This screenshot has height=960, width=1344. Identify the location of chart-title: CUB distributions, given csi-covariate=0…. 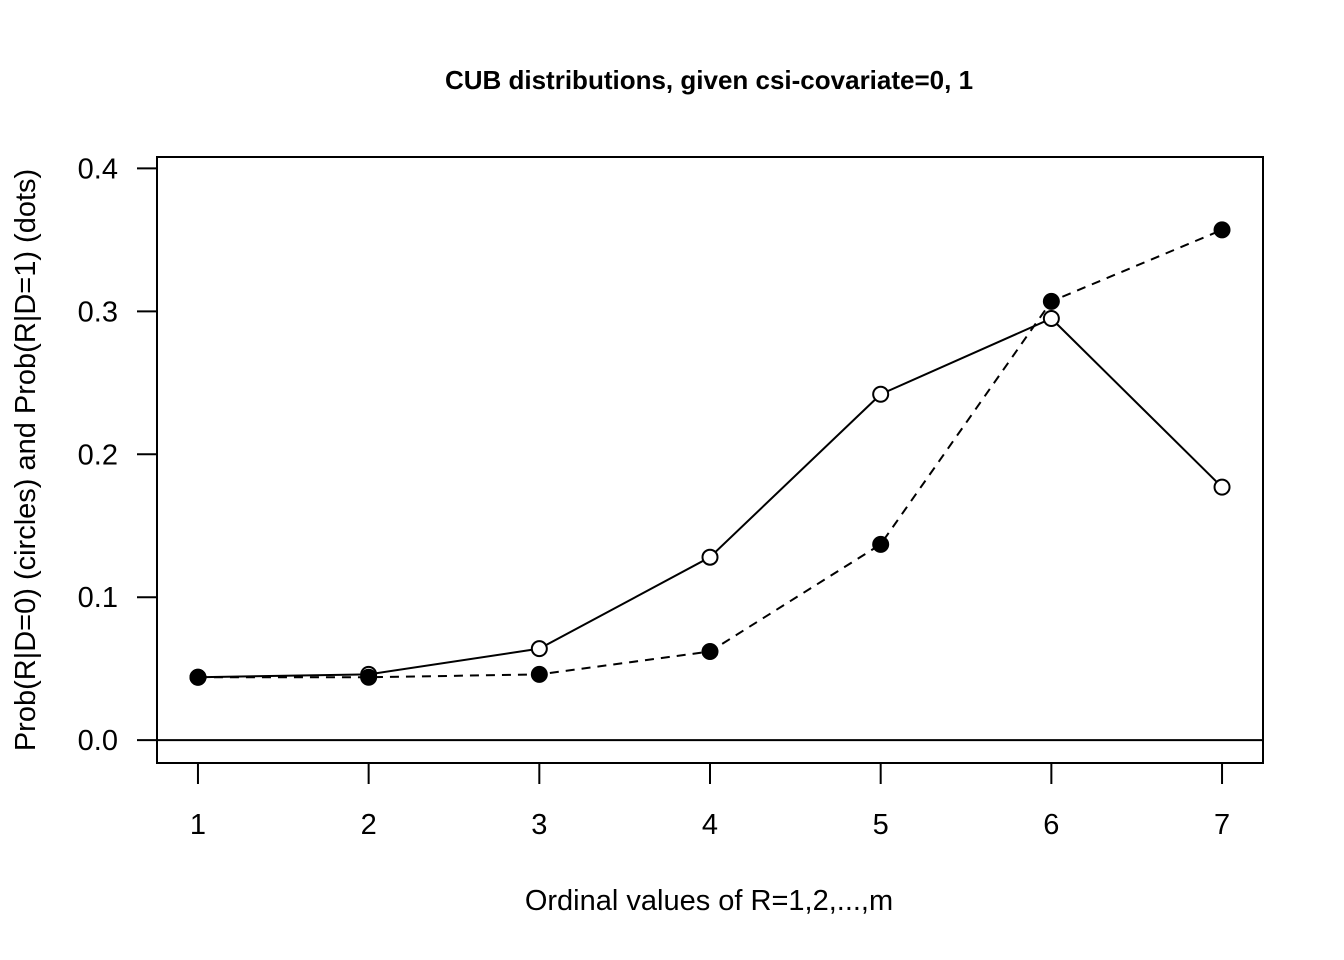
(709, 80).